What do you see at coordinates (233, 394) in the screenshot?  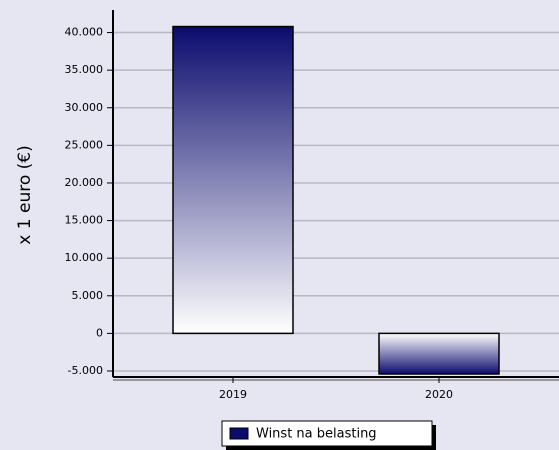 I see `x-tick-label: 2019` at bounding box center [233, 394].